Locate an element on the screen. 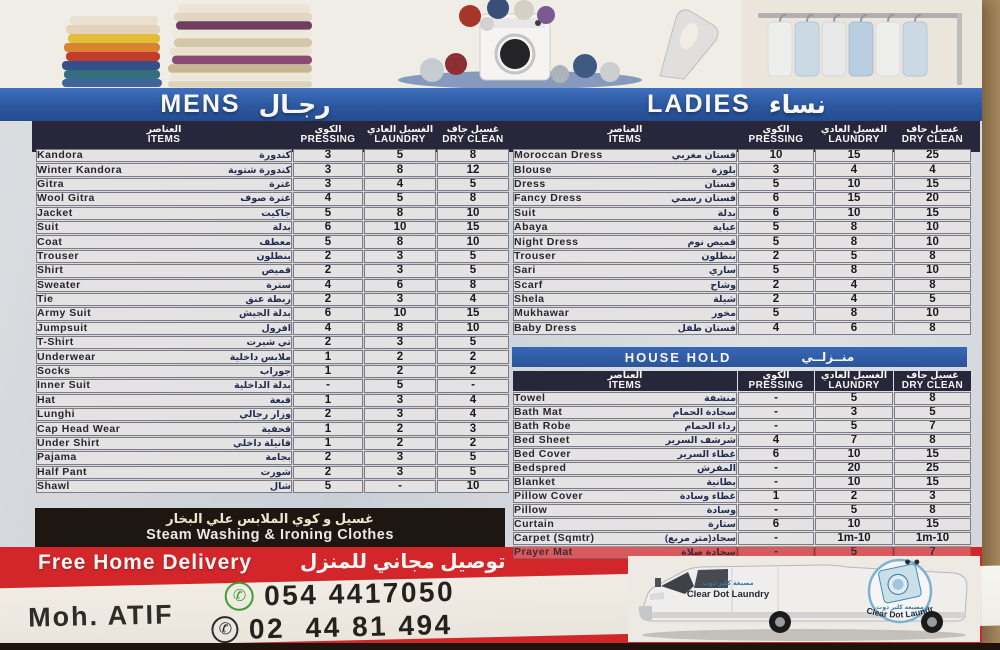 The height and width of the screenshot is (650, 1000). table-row-gitra: Gitra غترة 3 4 5 is located at coordinates (272, 184).